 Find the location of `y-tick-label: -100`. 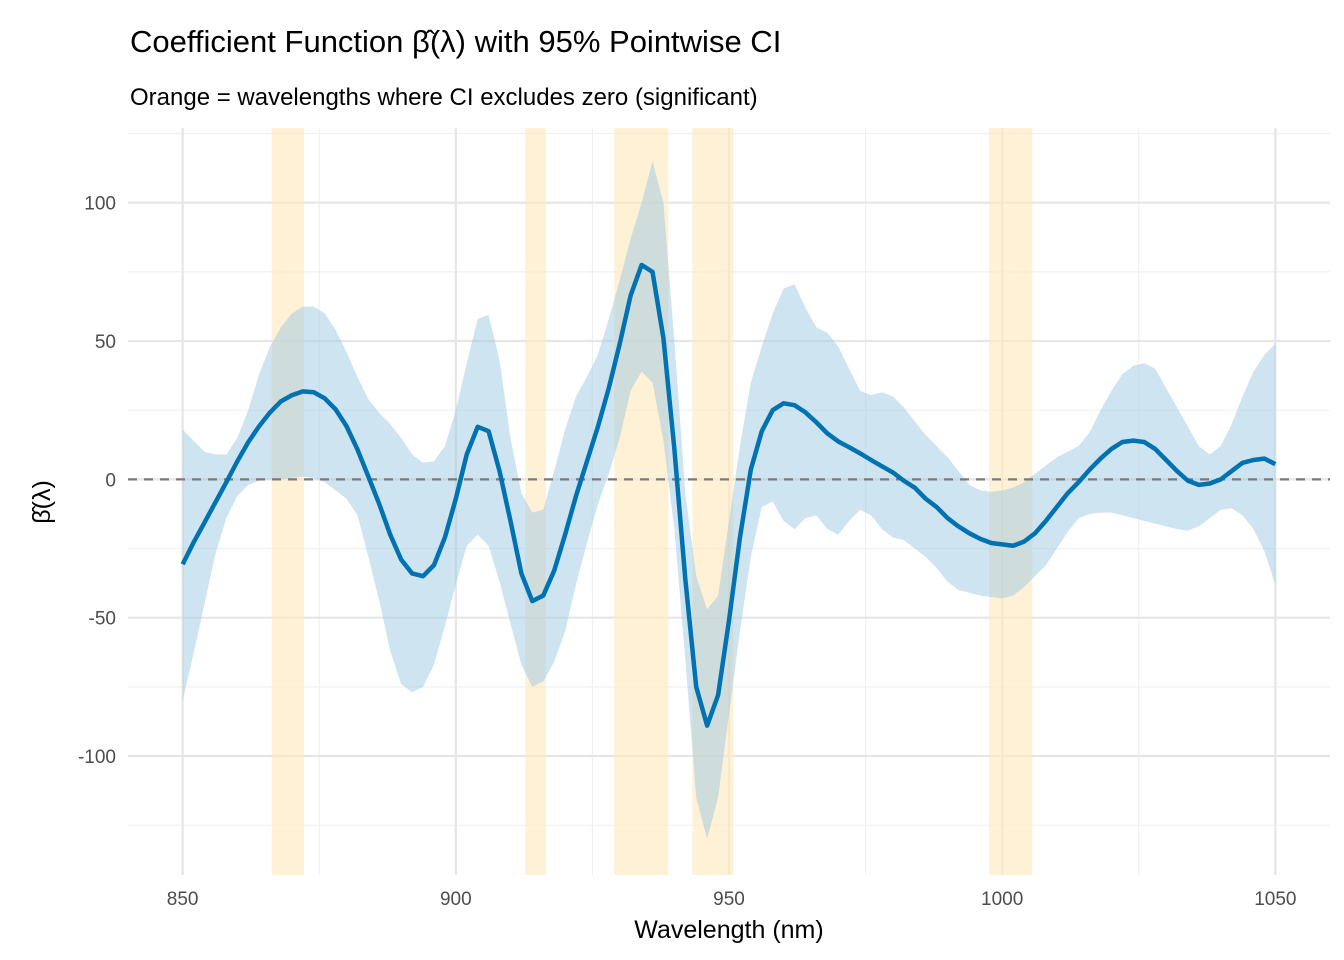

y-tick-label: -100 is located at coordinates (97, 757).